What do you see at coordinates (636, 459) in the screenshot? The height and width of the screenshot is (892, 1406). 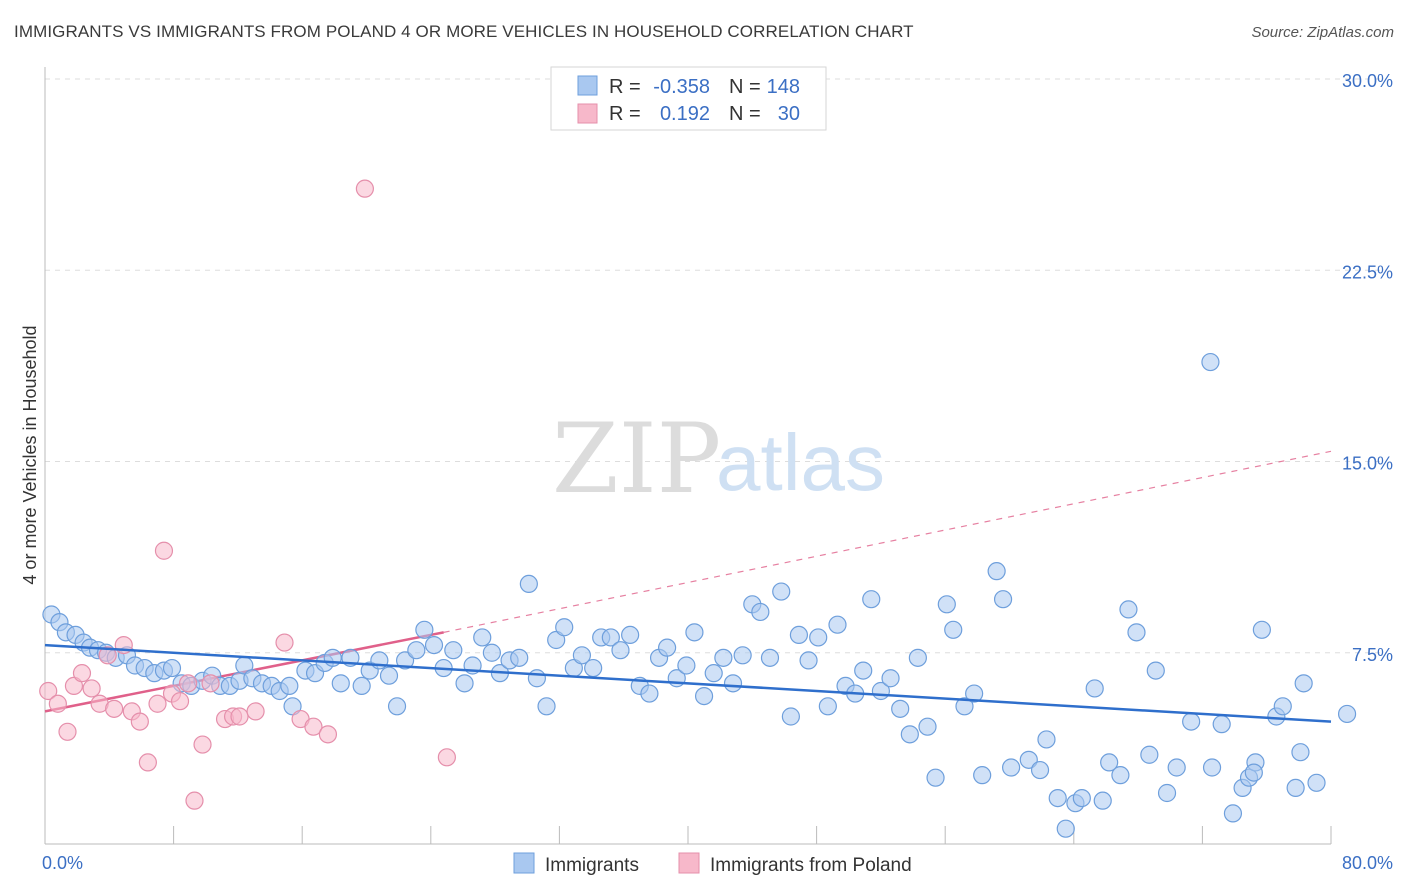 I see `watermark-zip: ZIP` at bounding box center [636, 459].